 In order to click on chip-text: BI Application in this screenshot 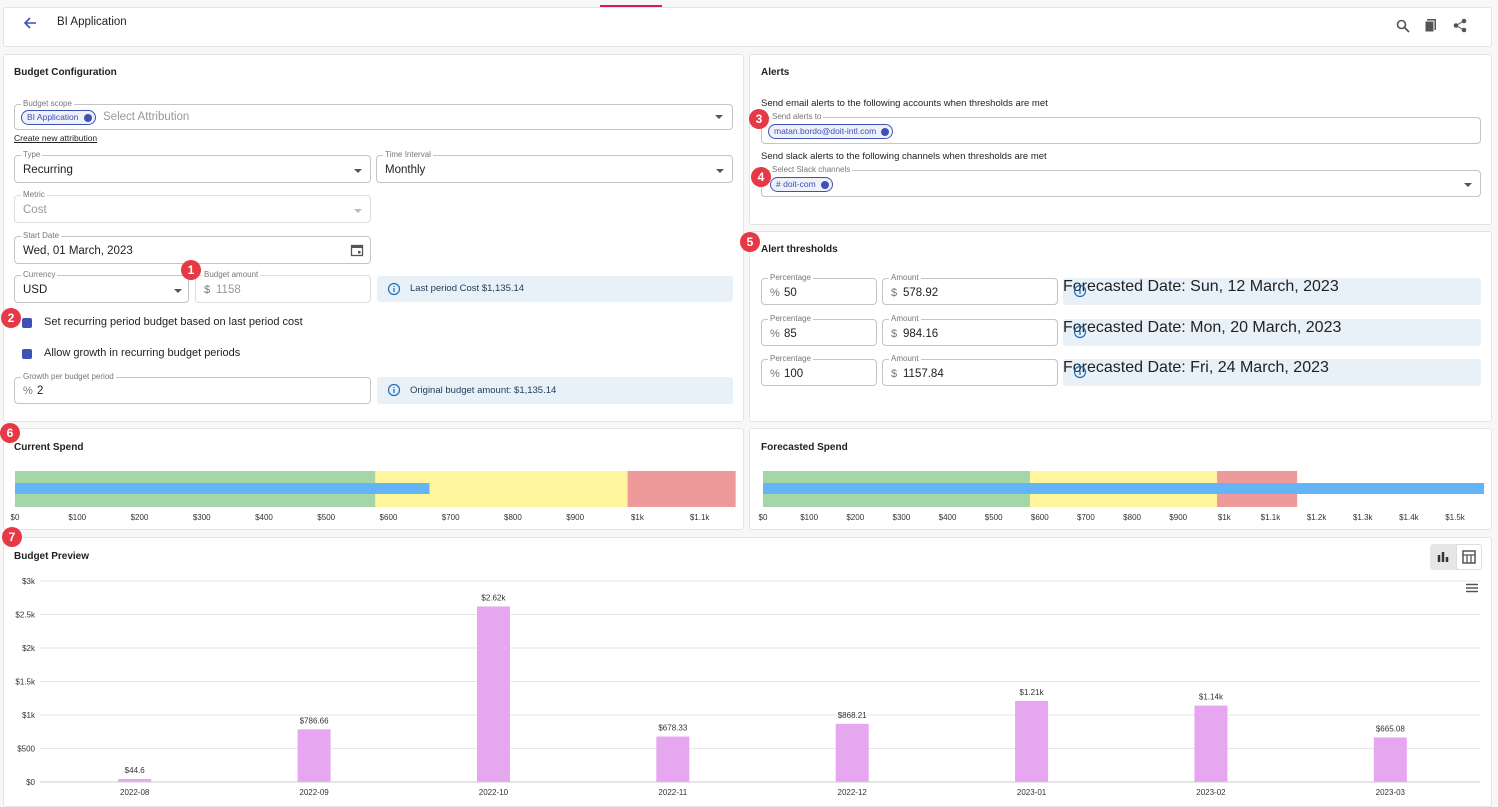, I will do `click(53, 117)`.